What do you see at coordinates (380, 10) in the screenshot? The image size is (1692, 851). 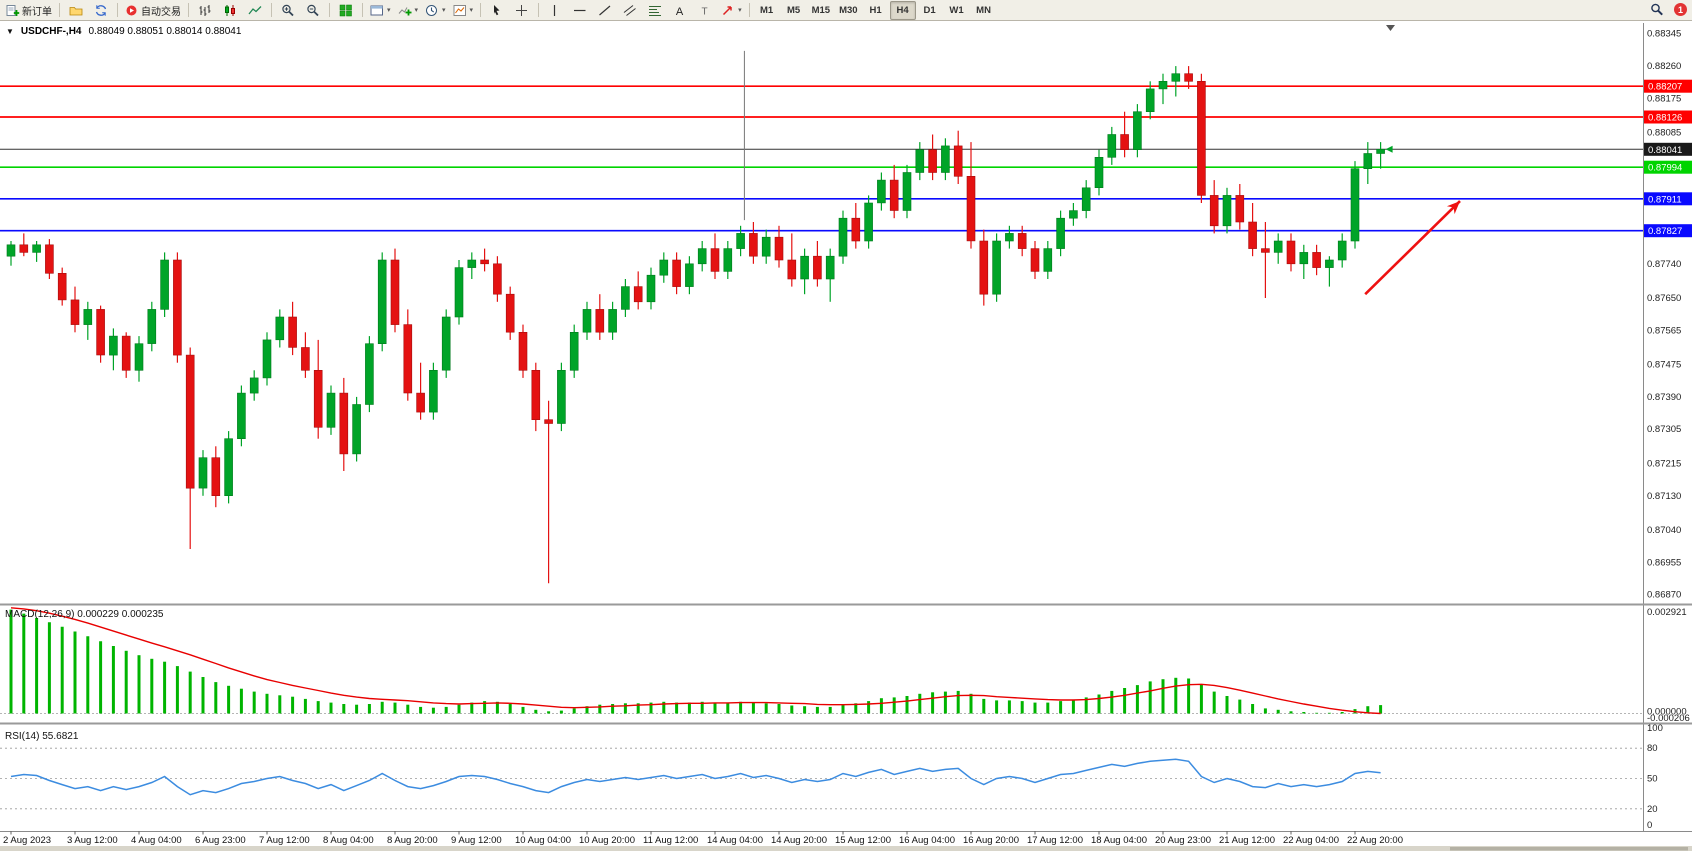 I see `new-window-button: ▾` at bounding box center [380, 10].